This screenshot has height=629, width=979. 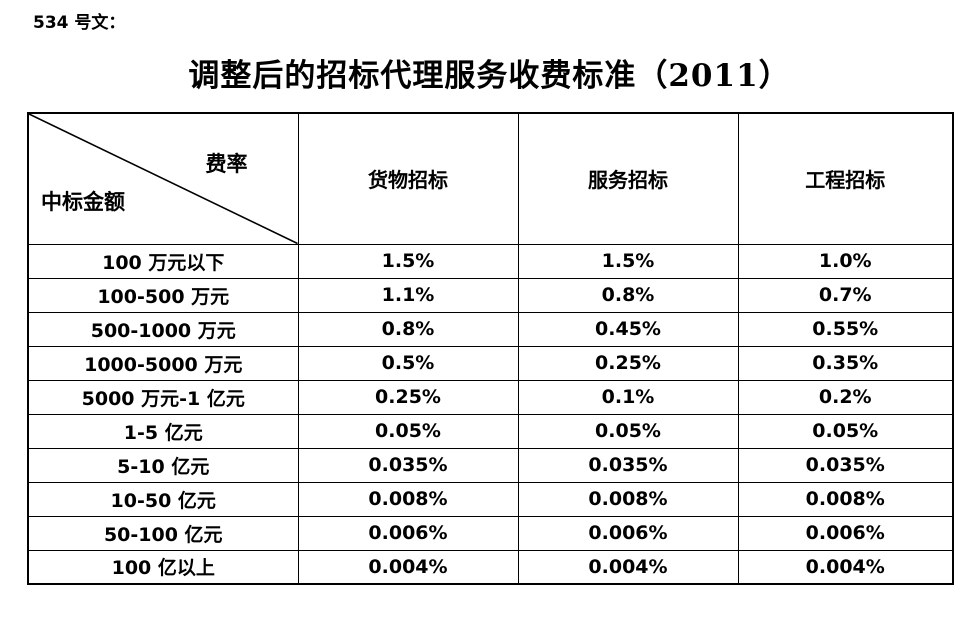 I want to click on row-label: 100-500 万元, so click(x=163, y=295).